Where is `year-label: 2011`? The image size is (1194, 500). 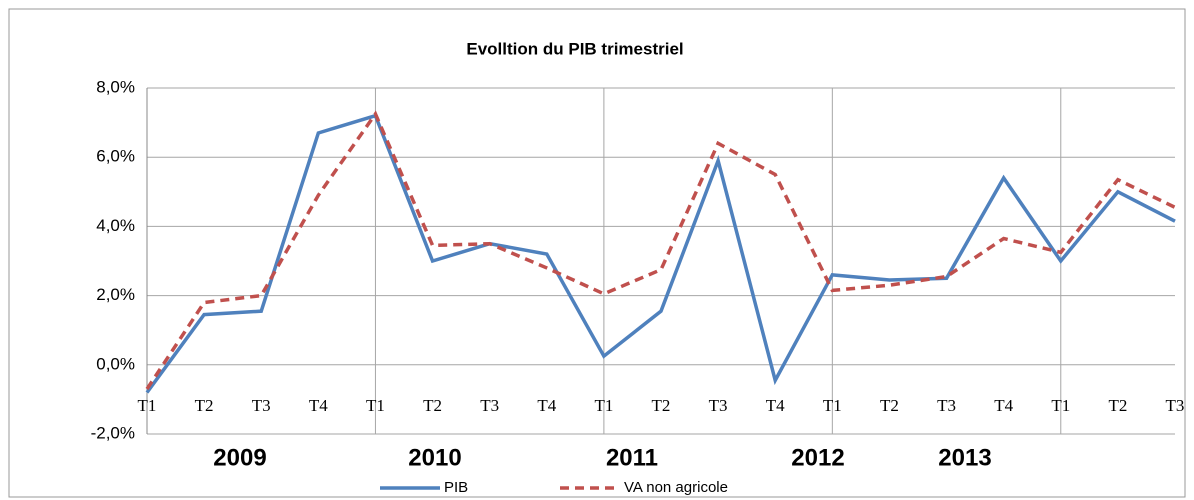
year-label: 2011 is located at coordinates (632, 457).